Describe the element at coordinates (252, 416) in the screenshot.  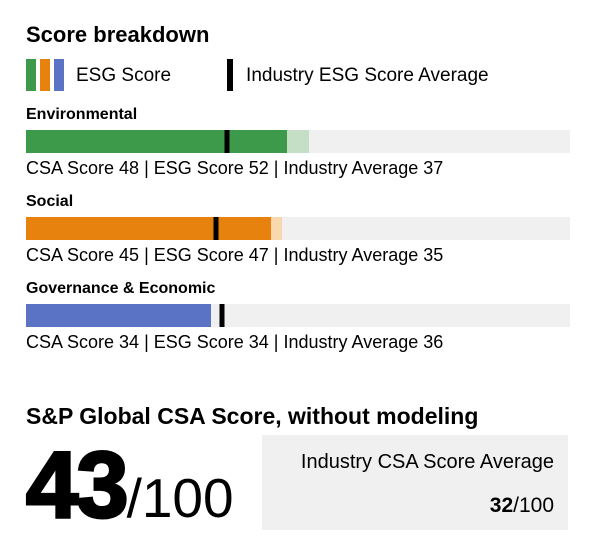
I see `csa-score-heading: S&P Global CSA Score, without modeling` at that location.